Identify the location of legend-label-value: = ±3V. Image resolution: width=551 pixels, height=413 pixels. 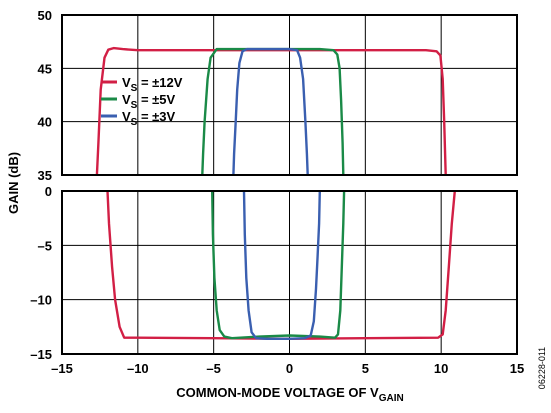
(156, 116).